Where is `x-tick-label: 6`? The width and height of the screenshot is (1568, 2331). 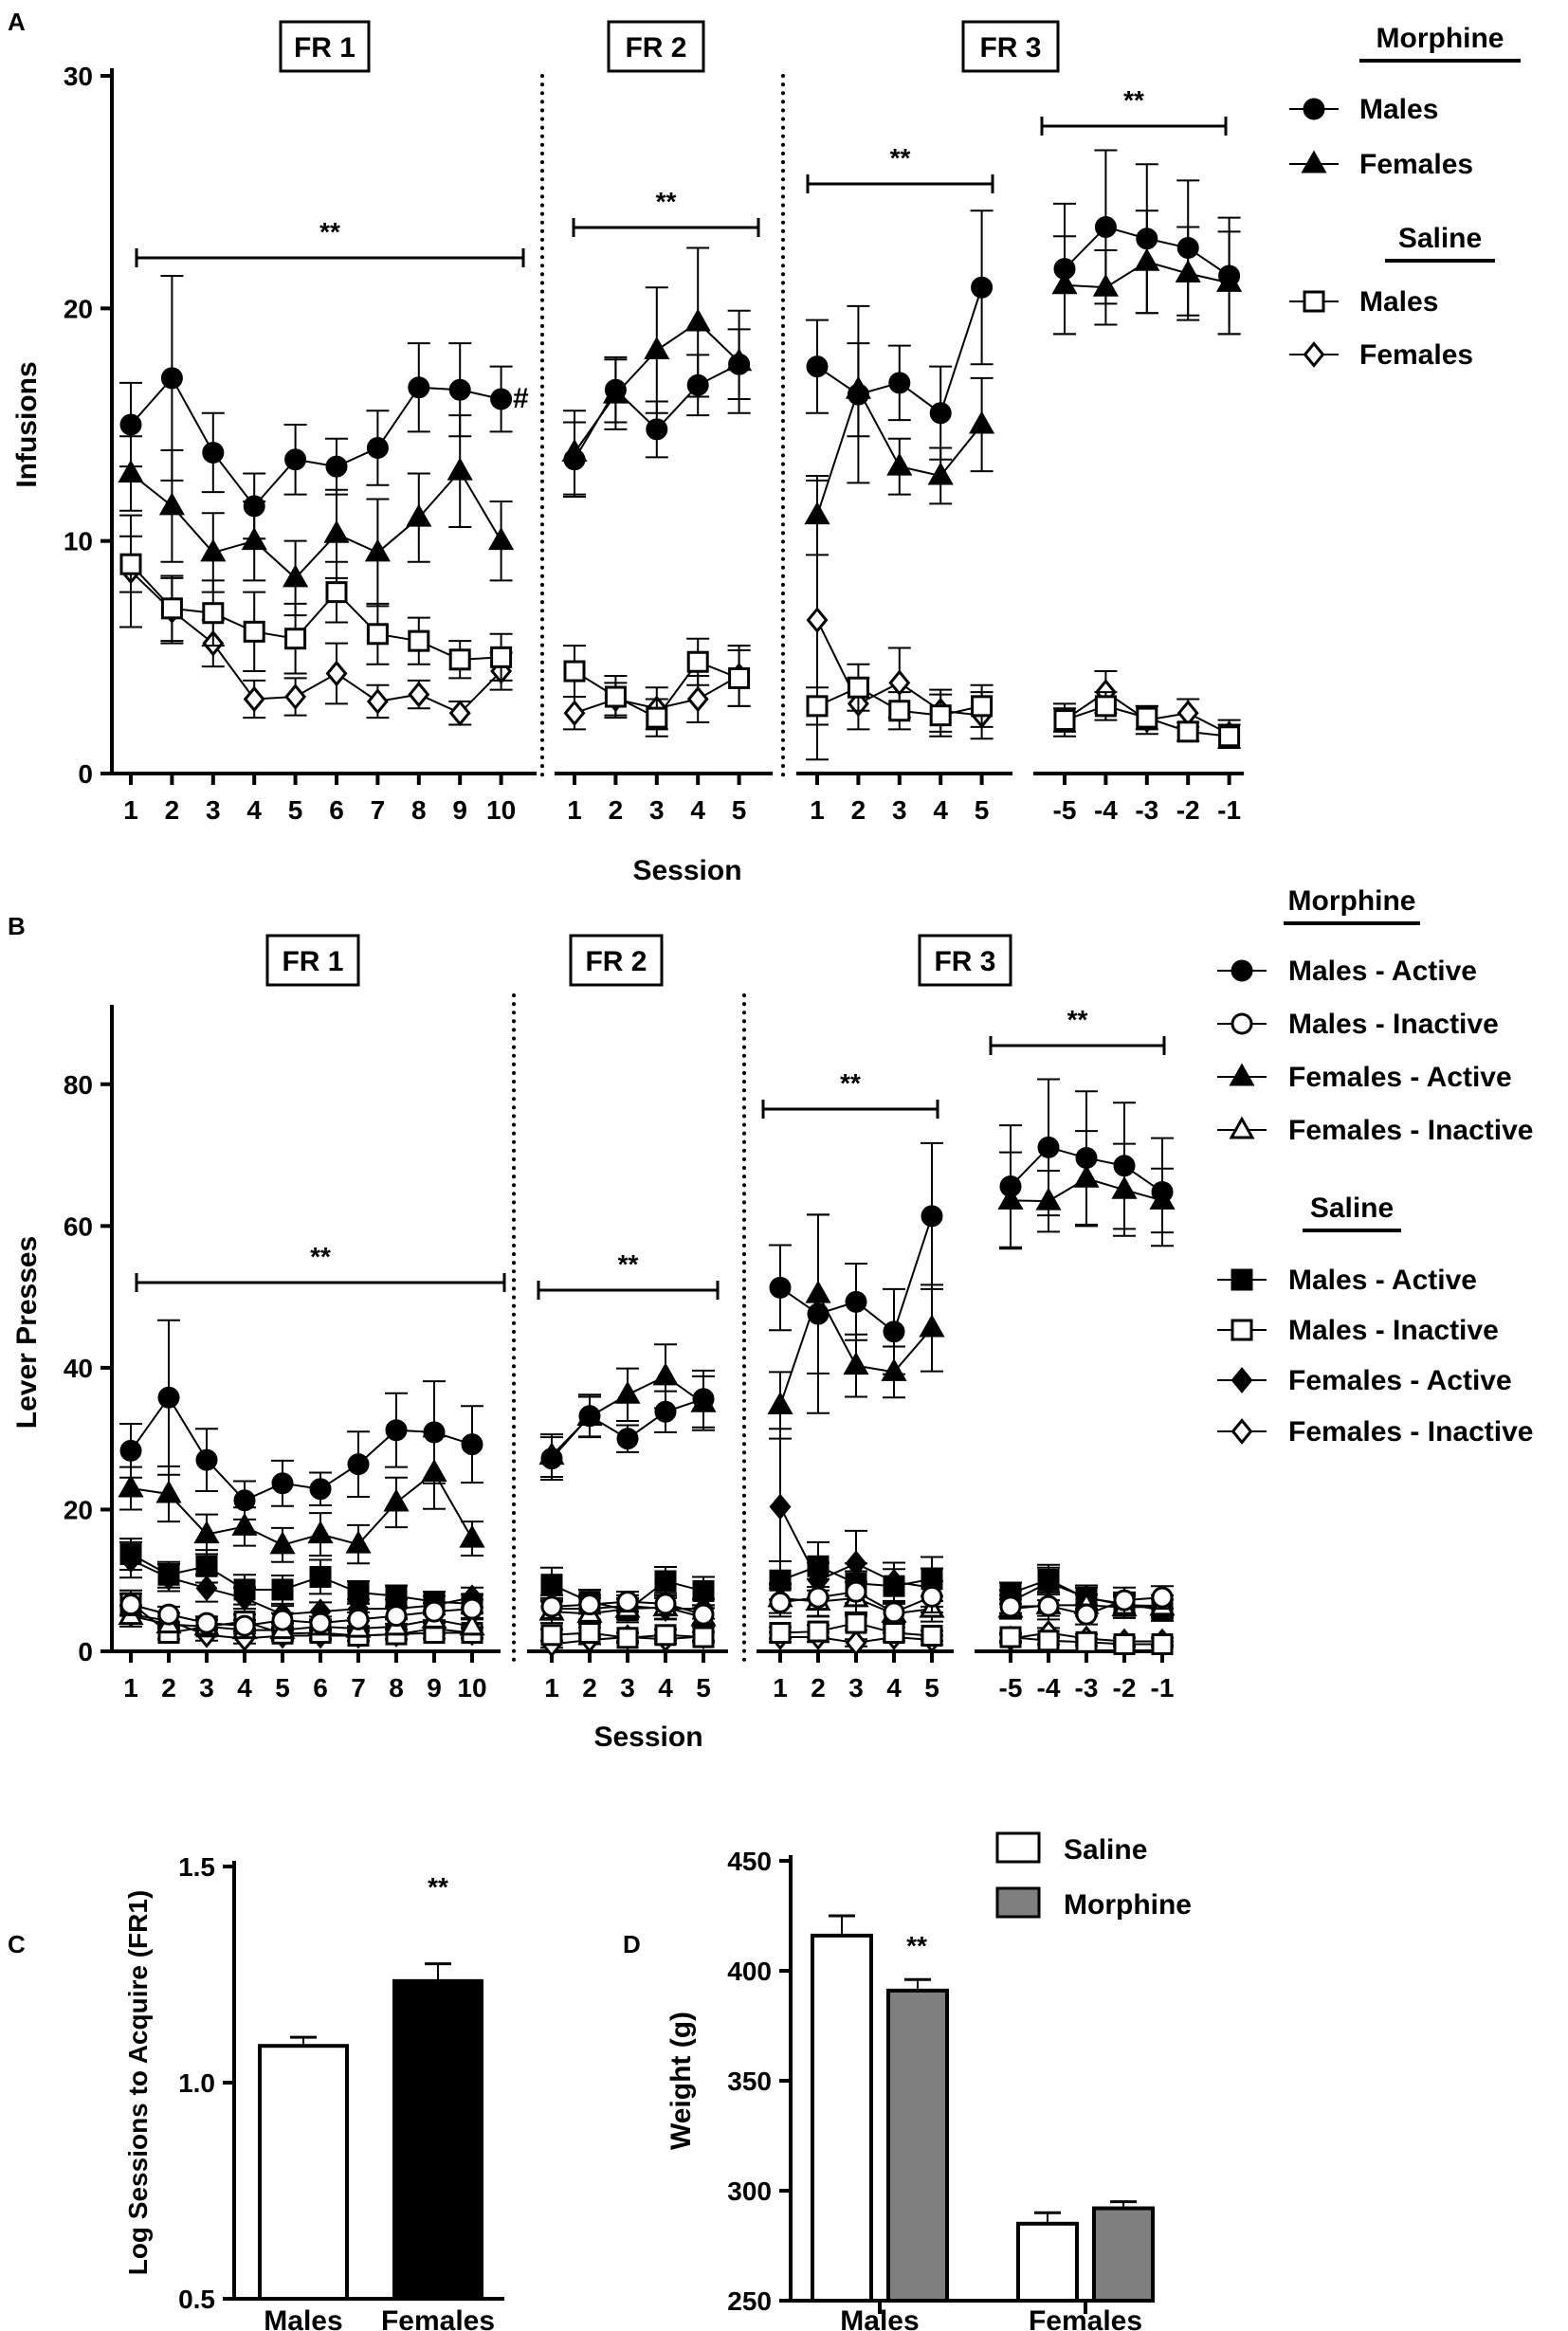 x-tick-label: 6 is located at coordinates (320, 1688).